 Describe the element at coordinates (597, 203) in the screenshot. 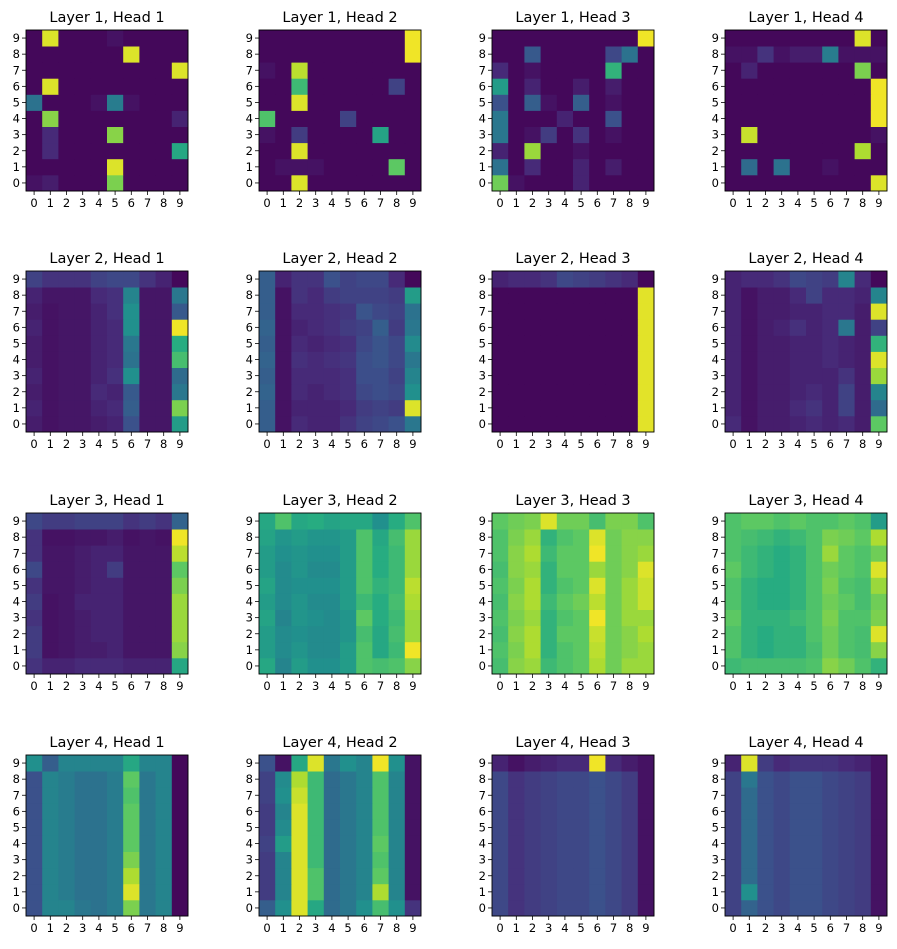

I see `x-tick-label: 6` at that location.